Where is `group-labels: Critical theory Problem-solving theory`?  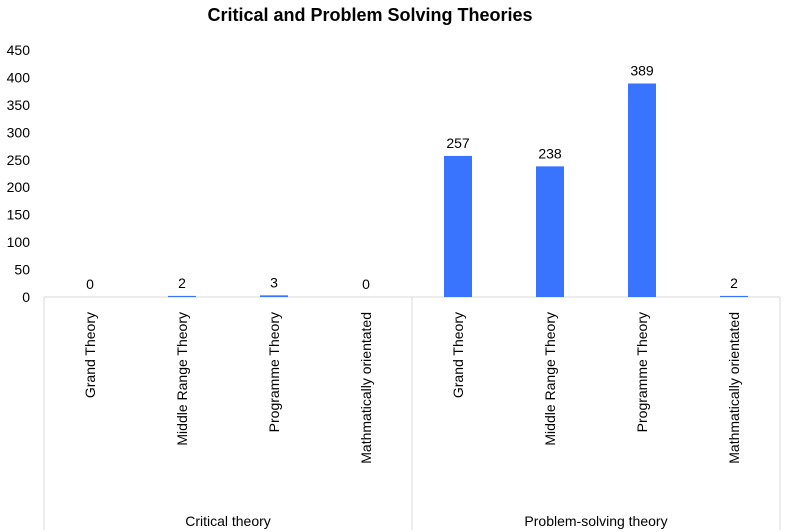
group-labels: Critical theory Problem-solving theory is located at coordinates (426, 521).